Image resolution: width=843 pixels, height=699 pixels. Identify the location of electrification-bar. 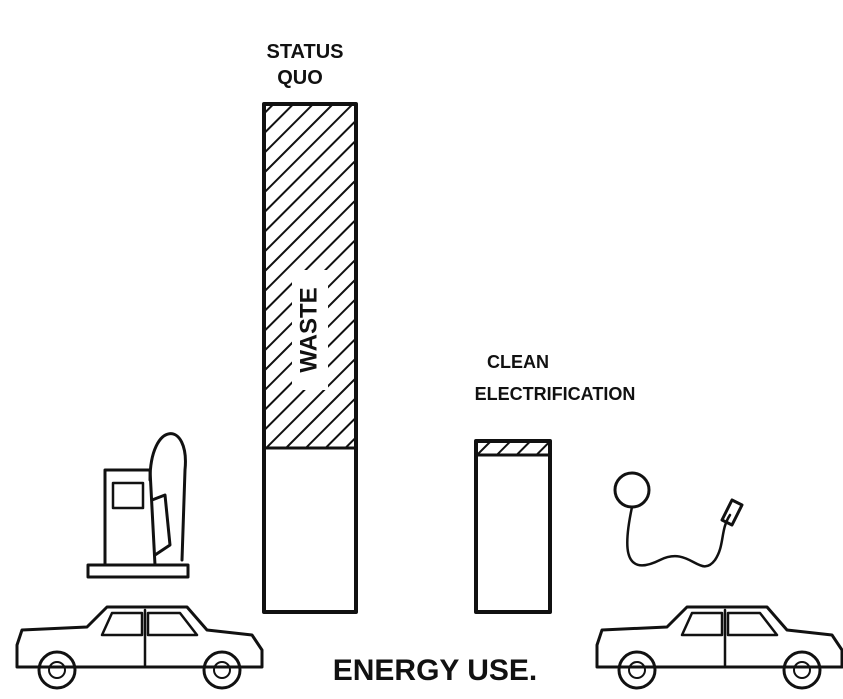
(513, 526).